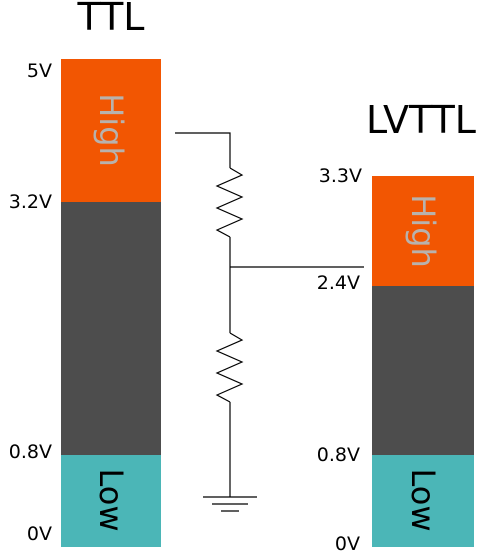  Describe the element at coordinates (347, 542) in the screenshot. I see `lvttl-level-0v: 0V` at that location.